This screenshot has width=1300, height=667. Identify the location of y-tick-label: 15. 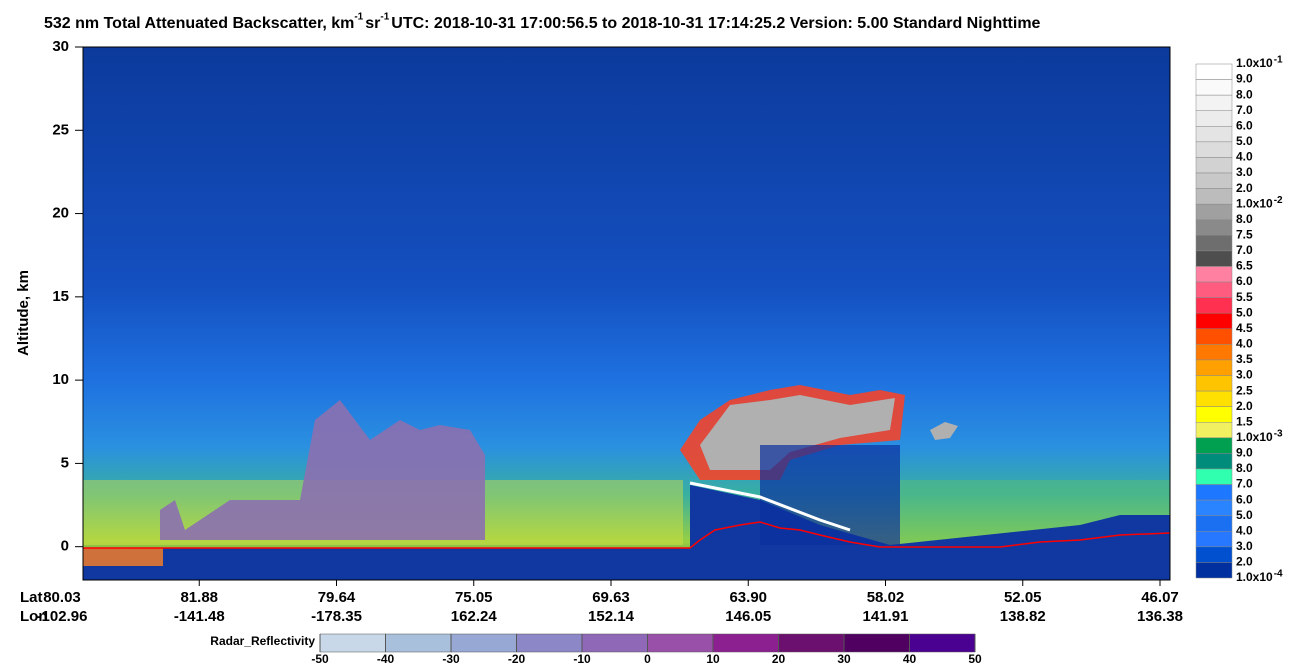
(60, 296).